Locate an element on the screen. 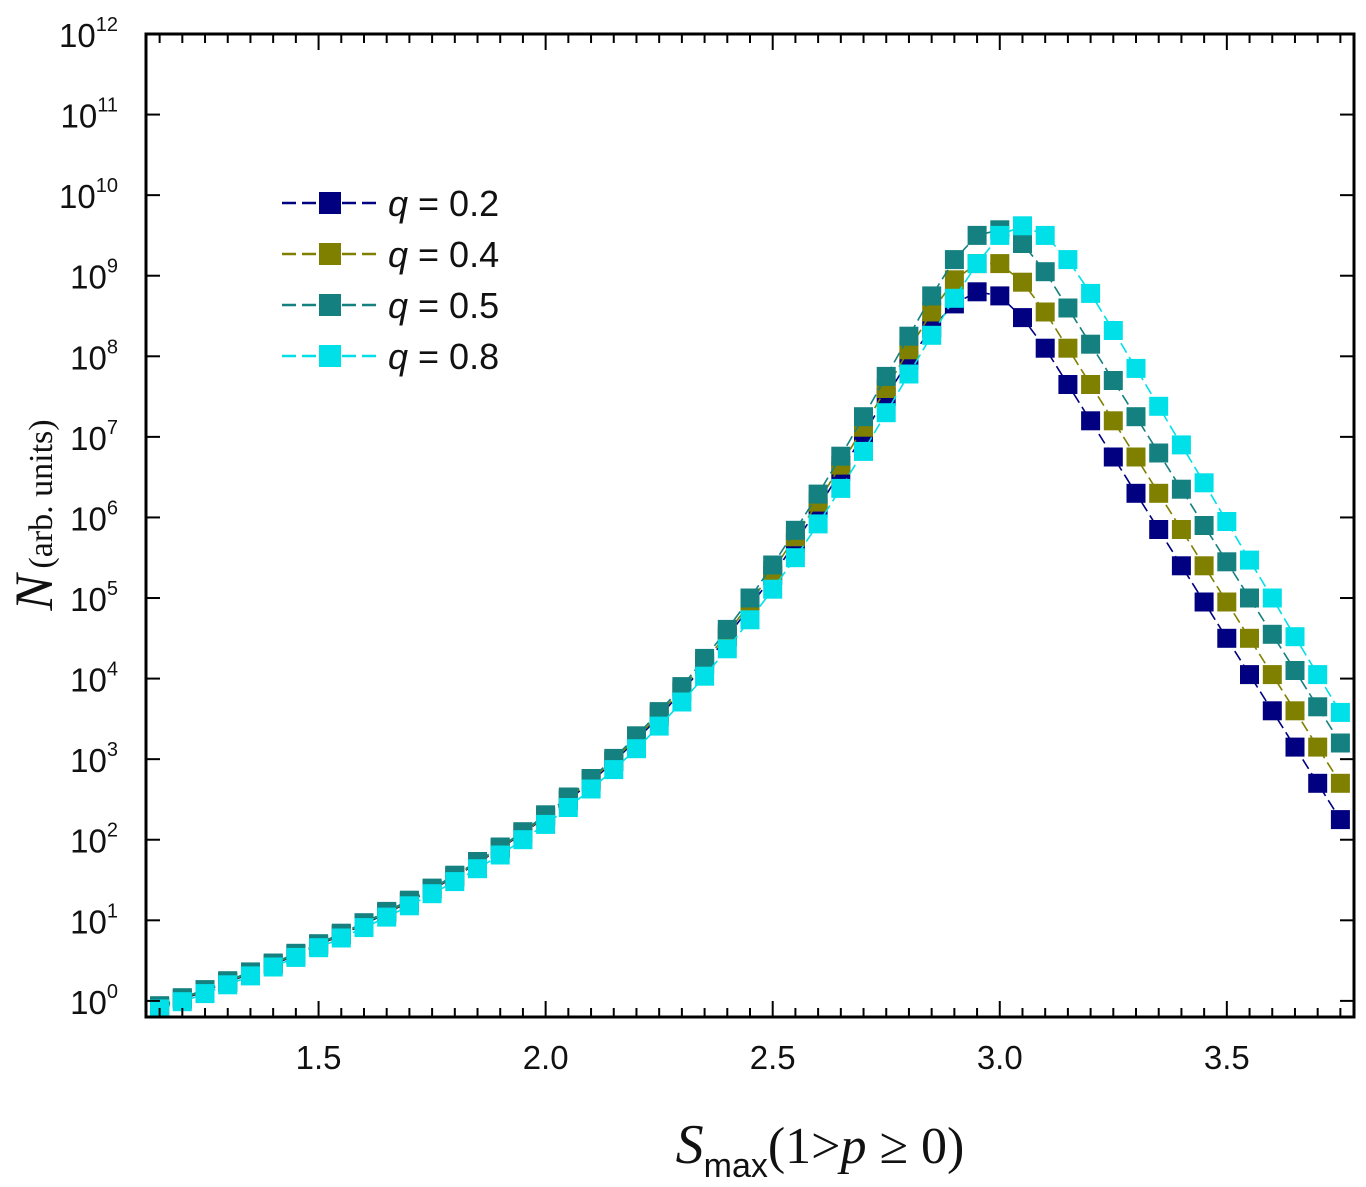  y-tick-label: 10⁴ is located at coordinates (94, 679).